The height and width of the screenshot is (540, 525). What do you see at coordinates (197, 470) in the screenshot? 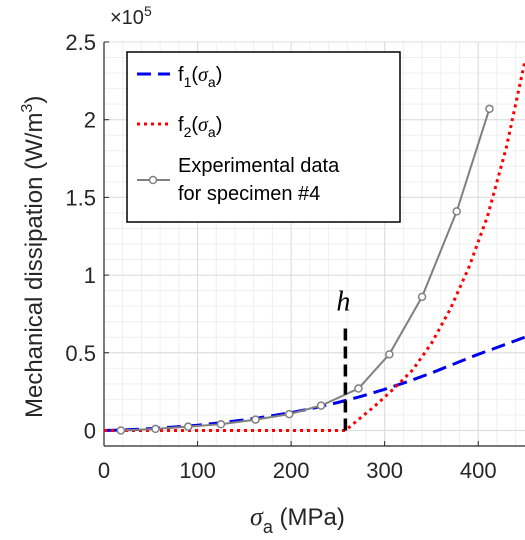
I see `x-tick-label: 100` at bounding box center [197, 470].